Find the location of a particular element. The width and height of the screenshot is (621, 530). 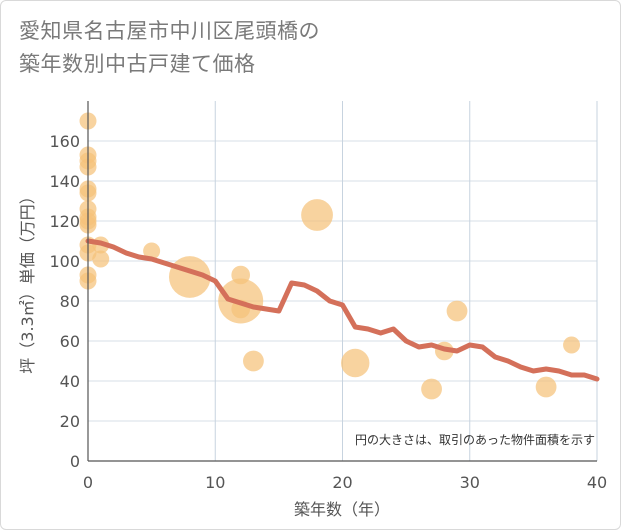

x-tick-label: 10 is located at coordinates (215, 482).